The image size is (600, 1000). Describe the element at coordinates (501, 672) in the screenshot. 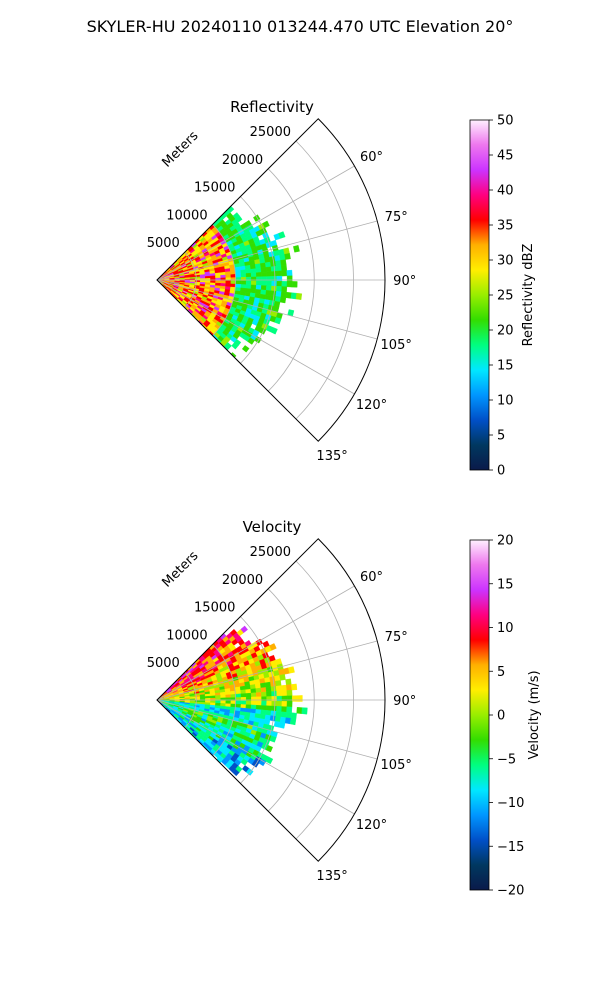

I see `colorbar-tick-label: 5` at that location.